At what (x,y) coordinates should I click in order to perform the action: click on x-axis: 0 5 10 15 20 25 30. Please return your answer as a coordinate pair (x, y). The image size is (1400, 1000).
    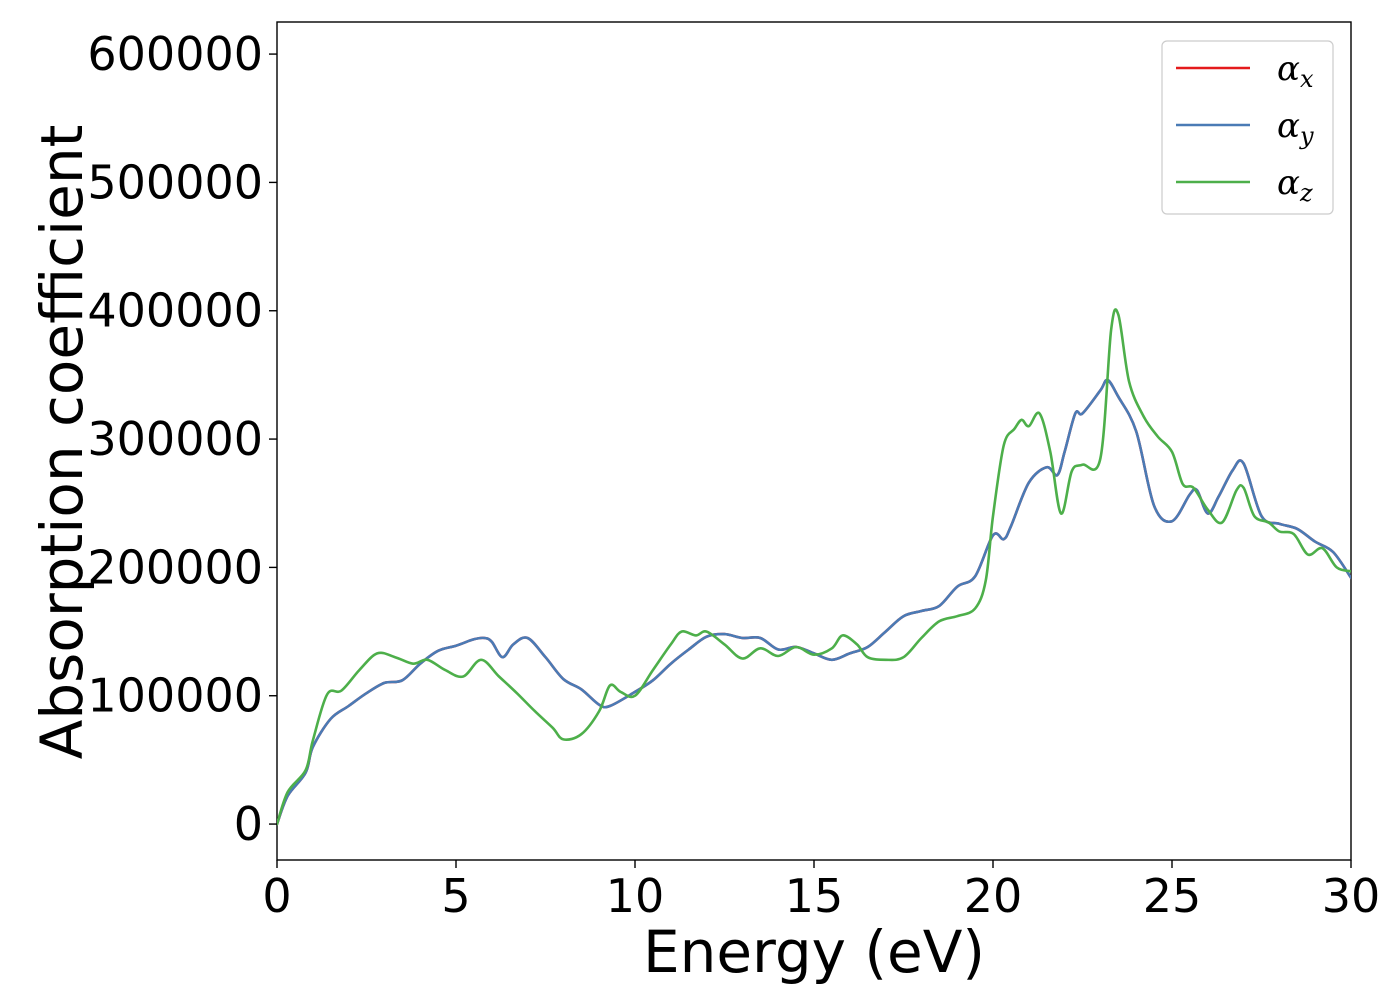
    Looking at the image, I should click on (821, 891).